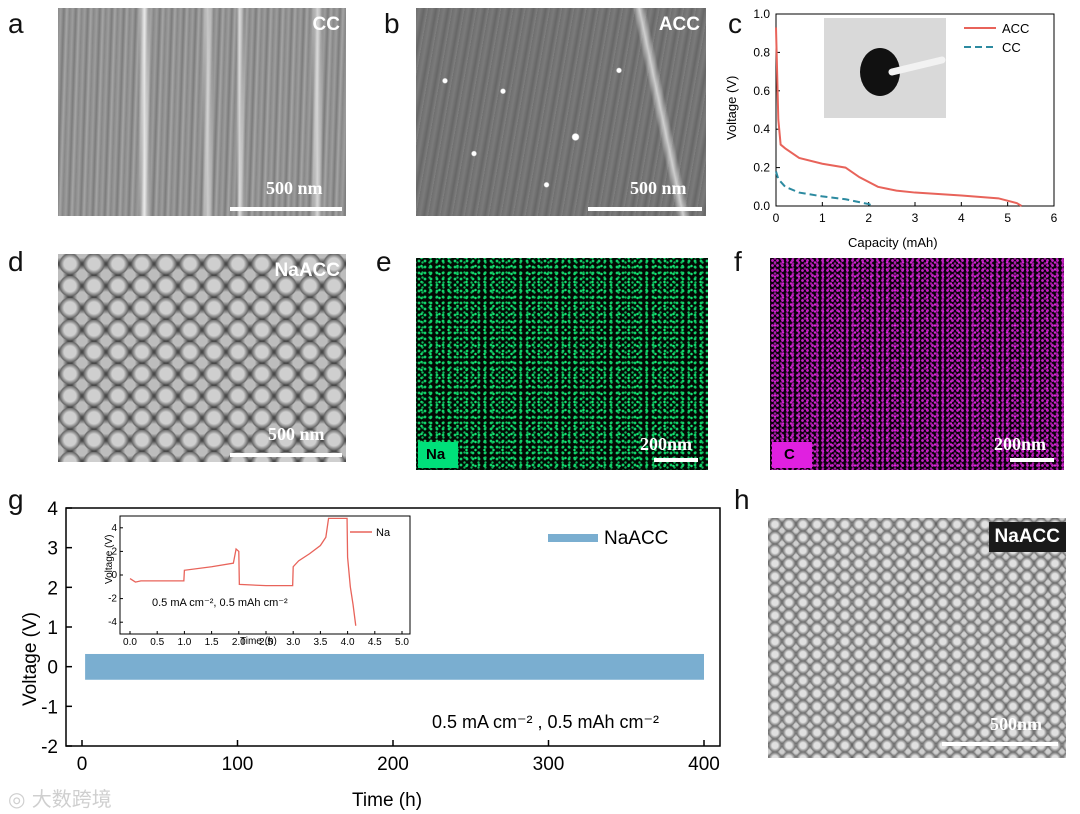 The image size is (1080, 814). What do you see at coordinates (114, 528) in the screenshot?
I see `inset-y-tick-label: 4` at bounding box center [114, 528].